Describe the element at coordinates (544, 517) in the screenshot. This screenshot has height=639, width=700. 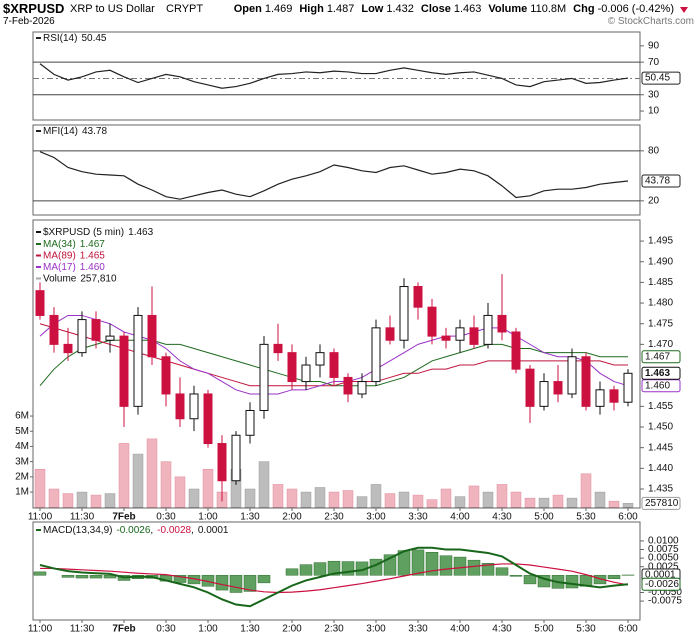
I see `x-tick-label: 5:00` at that location.